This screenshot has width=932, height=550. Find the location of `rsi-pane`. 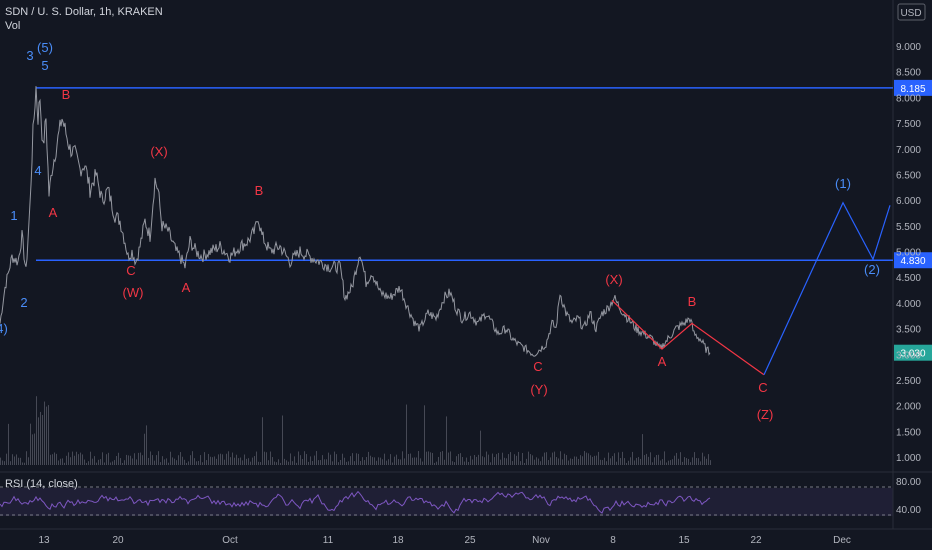

rsi-pane is located at coordinates (446, 499).